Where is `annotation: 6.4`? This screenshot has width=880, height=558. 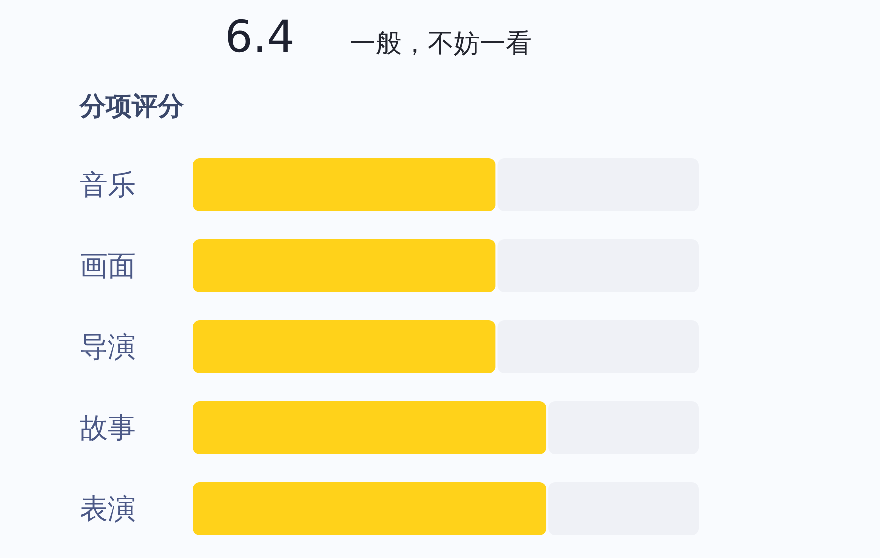
annotation: 6.4 is located at coordinates (260, 37).